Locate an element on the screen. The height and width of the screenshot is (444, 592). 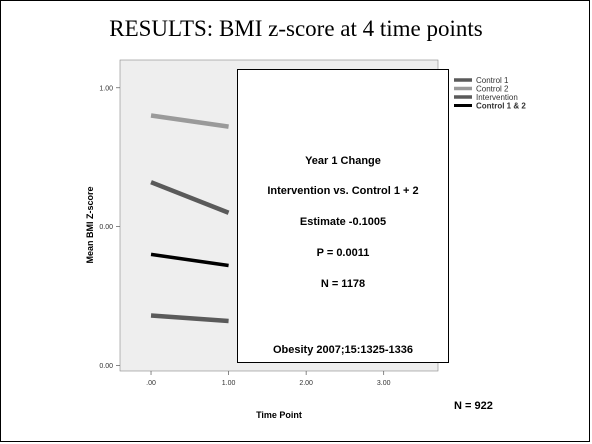
x-tick-label: 1.00 is located at coordinates (229, 383).